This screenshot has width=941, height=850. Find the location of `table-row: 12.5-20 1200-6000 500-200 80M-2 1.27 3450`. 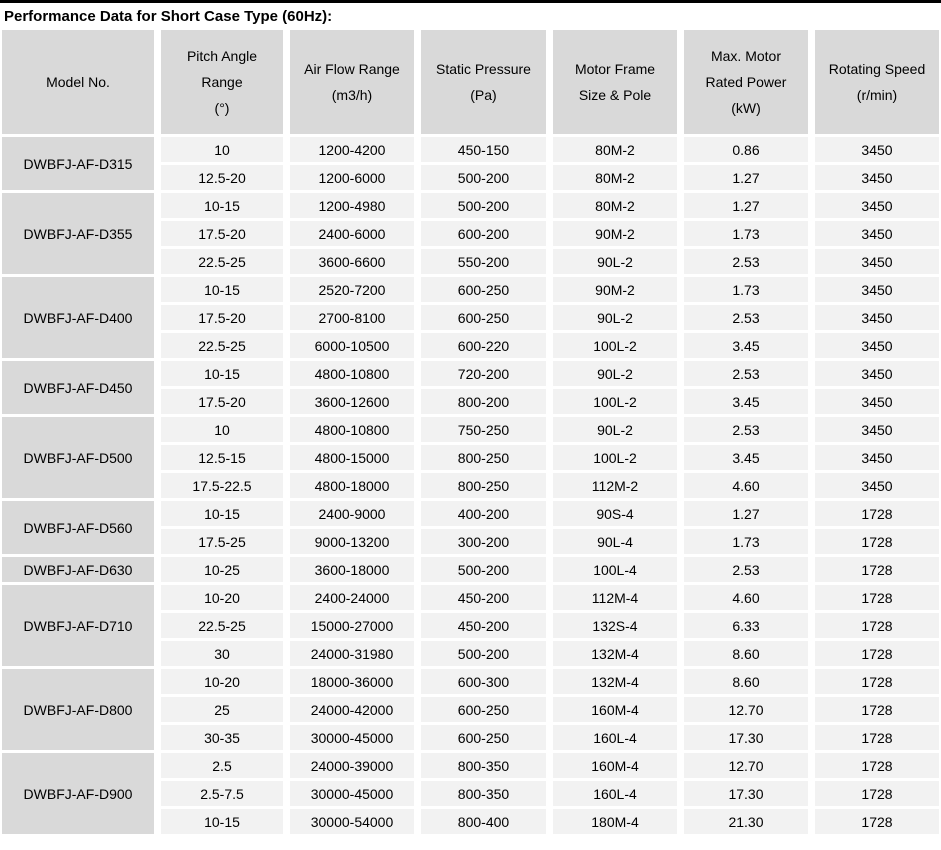

table-row: 12.5-20 1200-6000 500-200 80M-2 1.27 3450 is located at coordinates (470, 177).